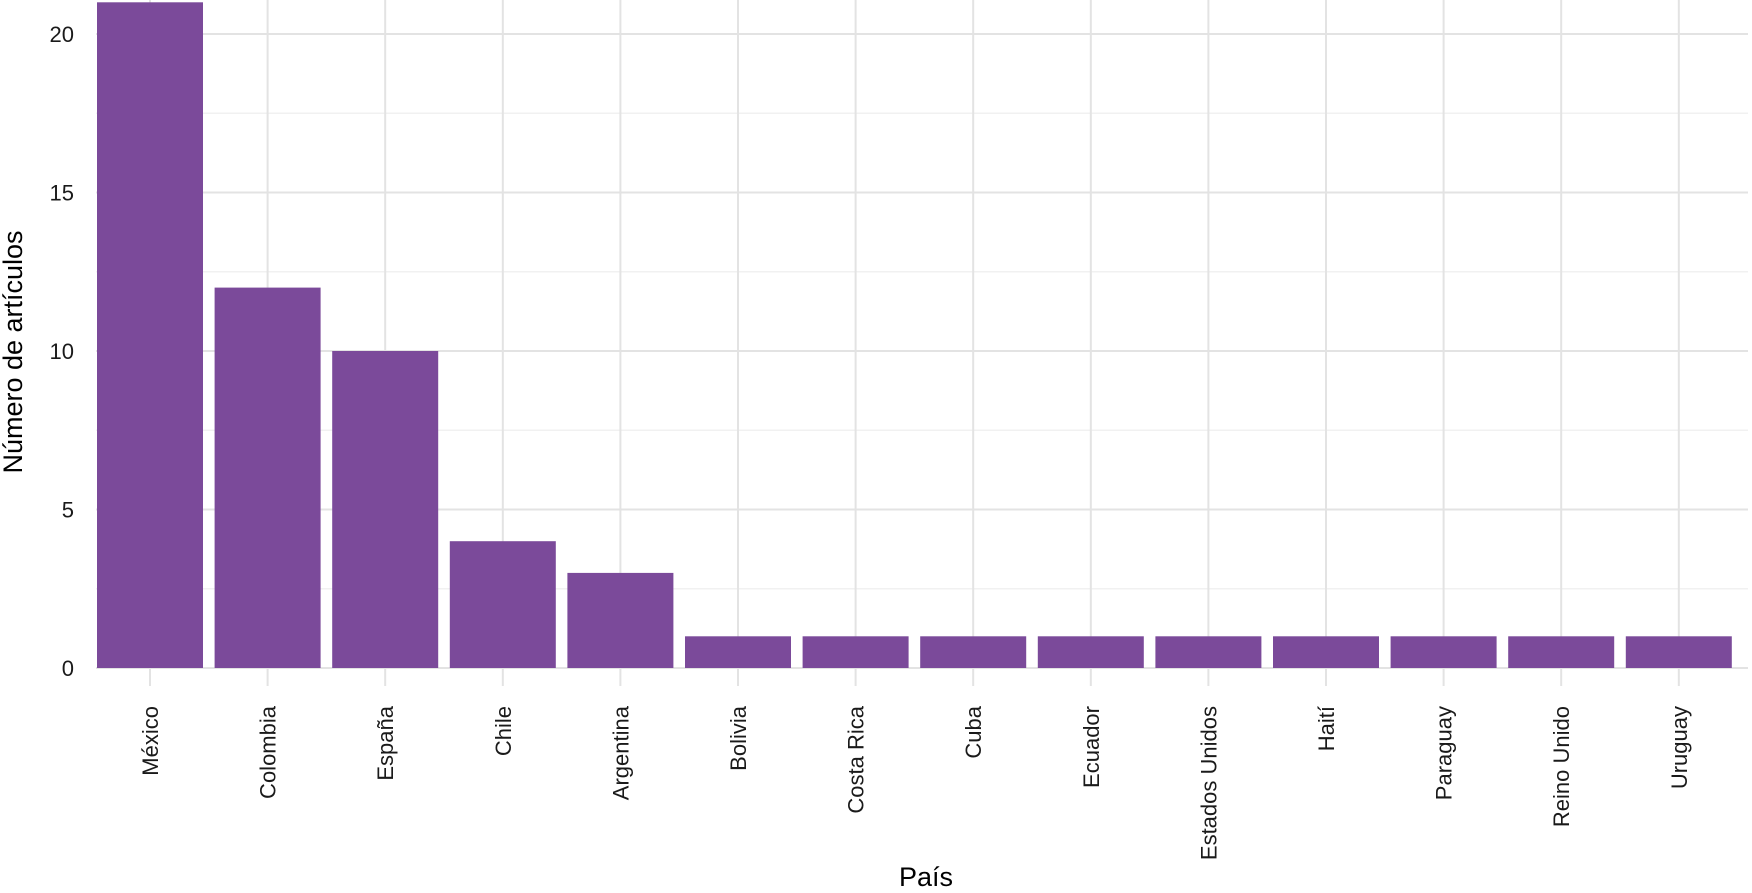 The height and width of the screenshot is (893, 1752). Describe the element at coordinates (268, 752) in the screenshot. I see `x-tick-label: Colombia` at that location.